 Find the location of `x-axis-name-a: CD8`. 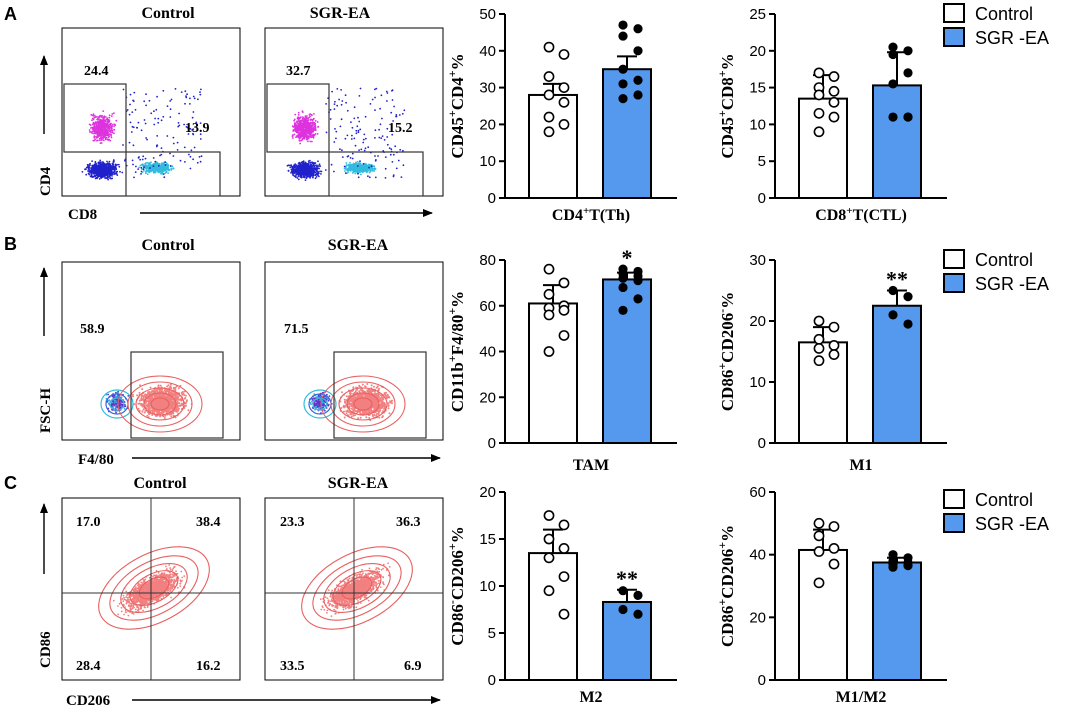

x-axis-name-a: CD8 is located at coordinates (82, 215).